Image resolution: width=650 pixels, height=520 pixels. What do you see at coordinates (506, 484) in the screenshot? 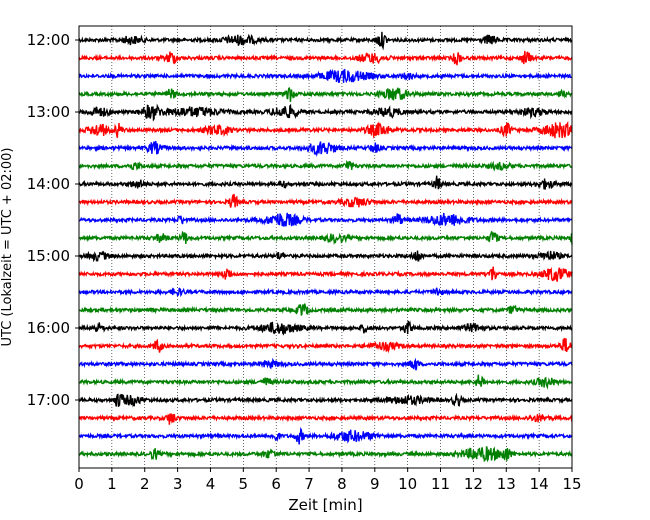
I see `x-tick-label: 13` at bounding box center [506, 484].